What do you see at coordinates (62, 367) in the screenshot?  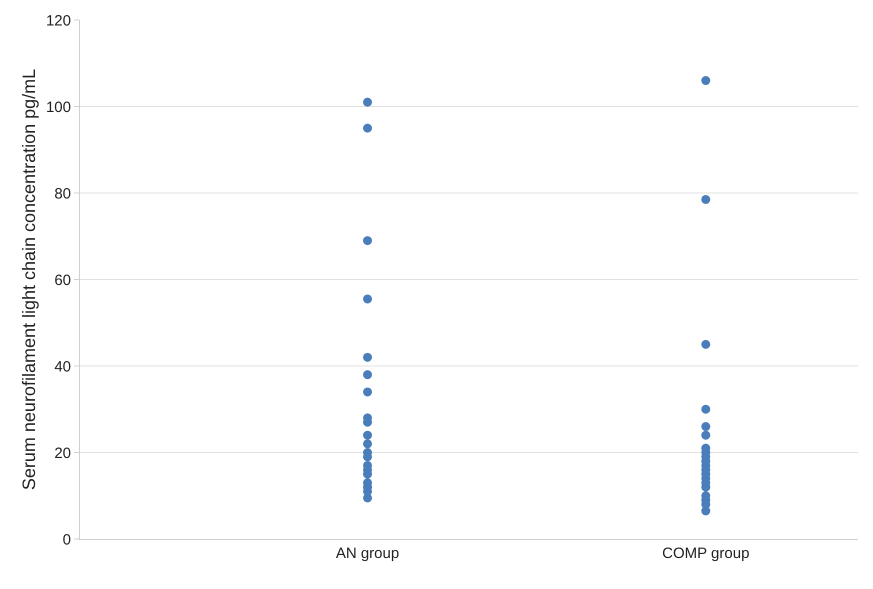 I see `y-tick-label: 40` at bounding box center [62, 367].